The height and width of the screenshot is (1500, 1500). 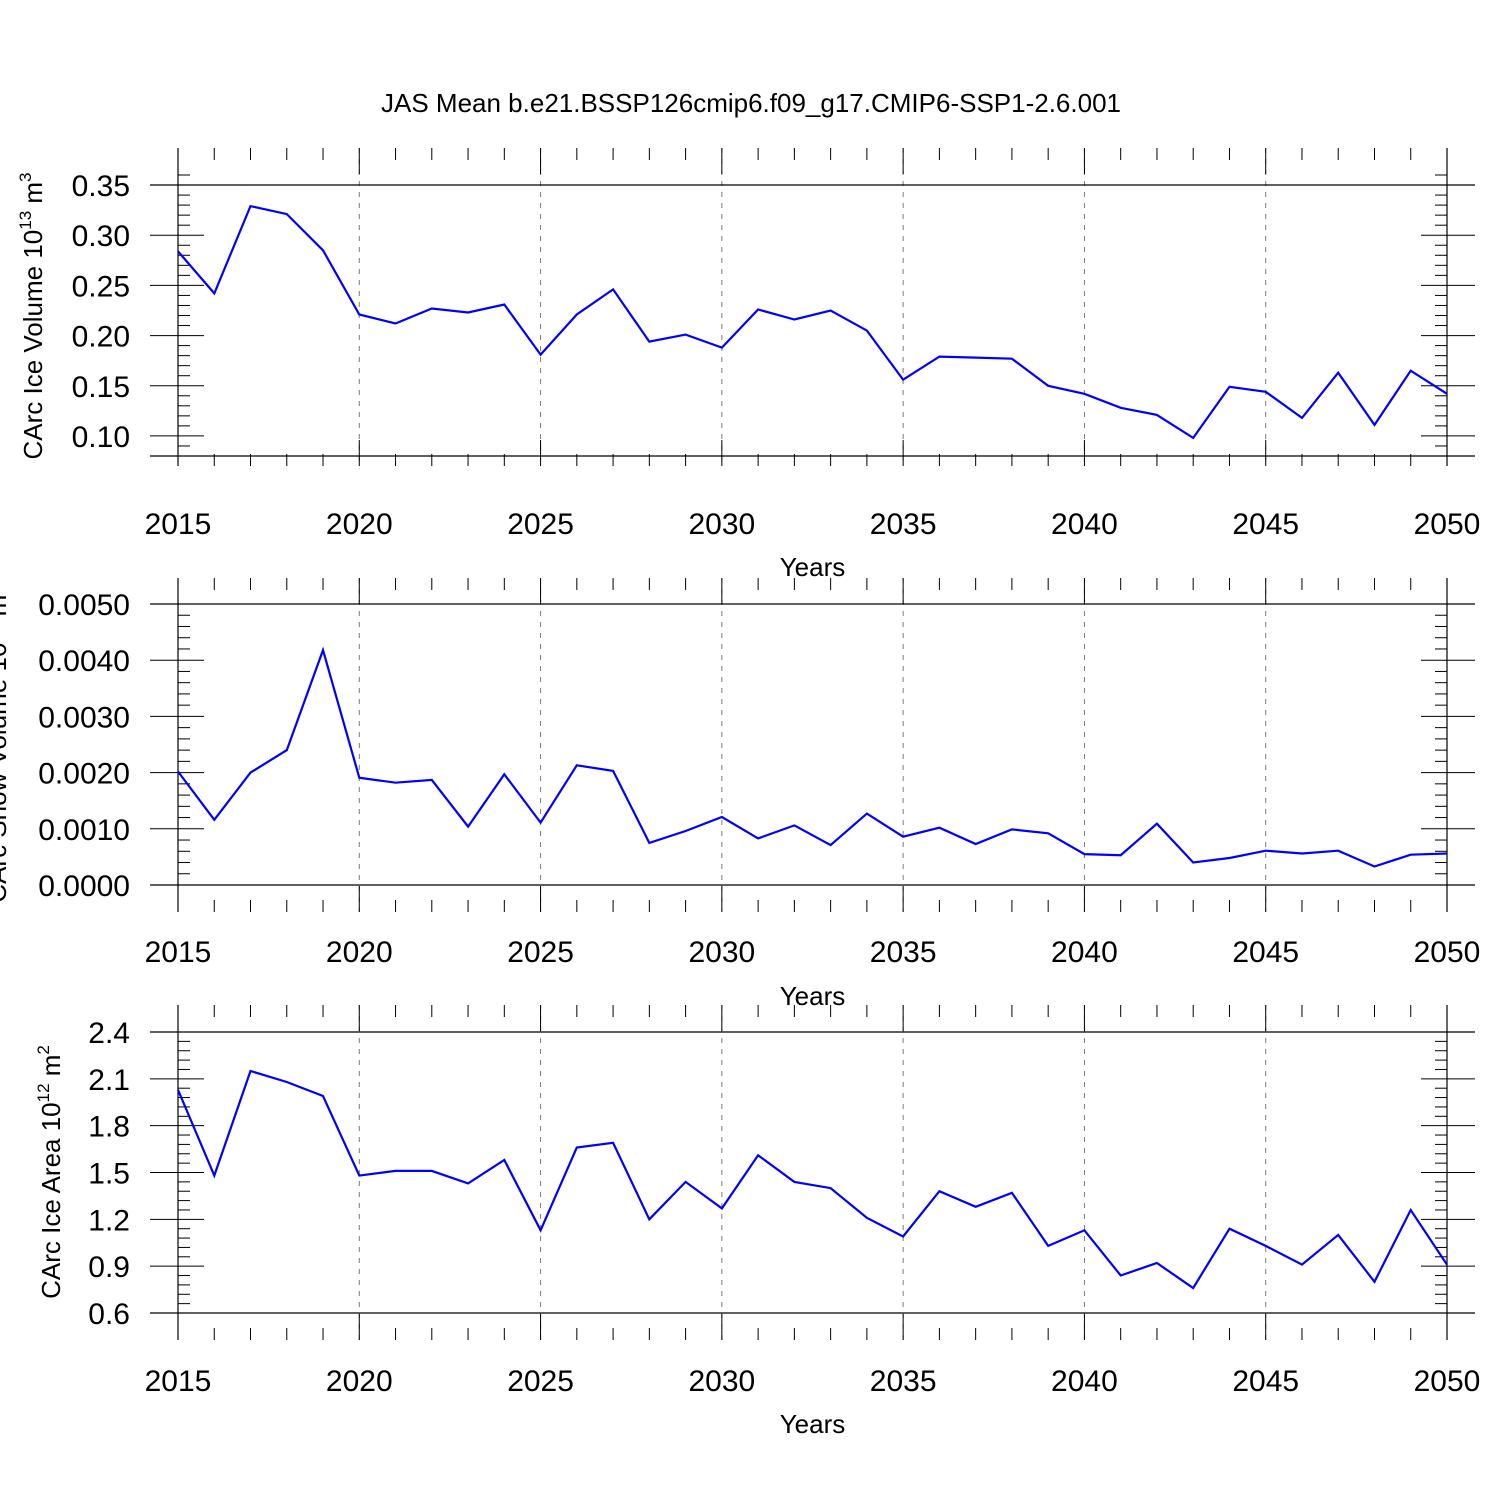 I want to click on y-tick-label: 0.15, so click(x=101, y=387).